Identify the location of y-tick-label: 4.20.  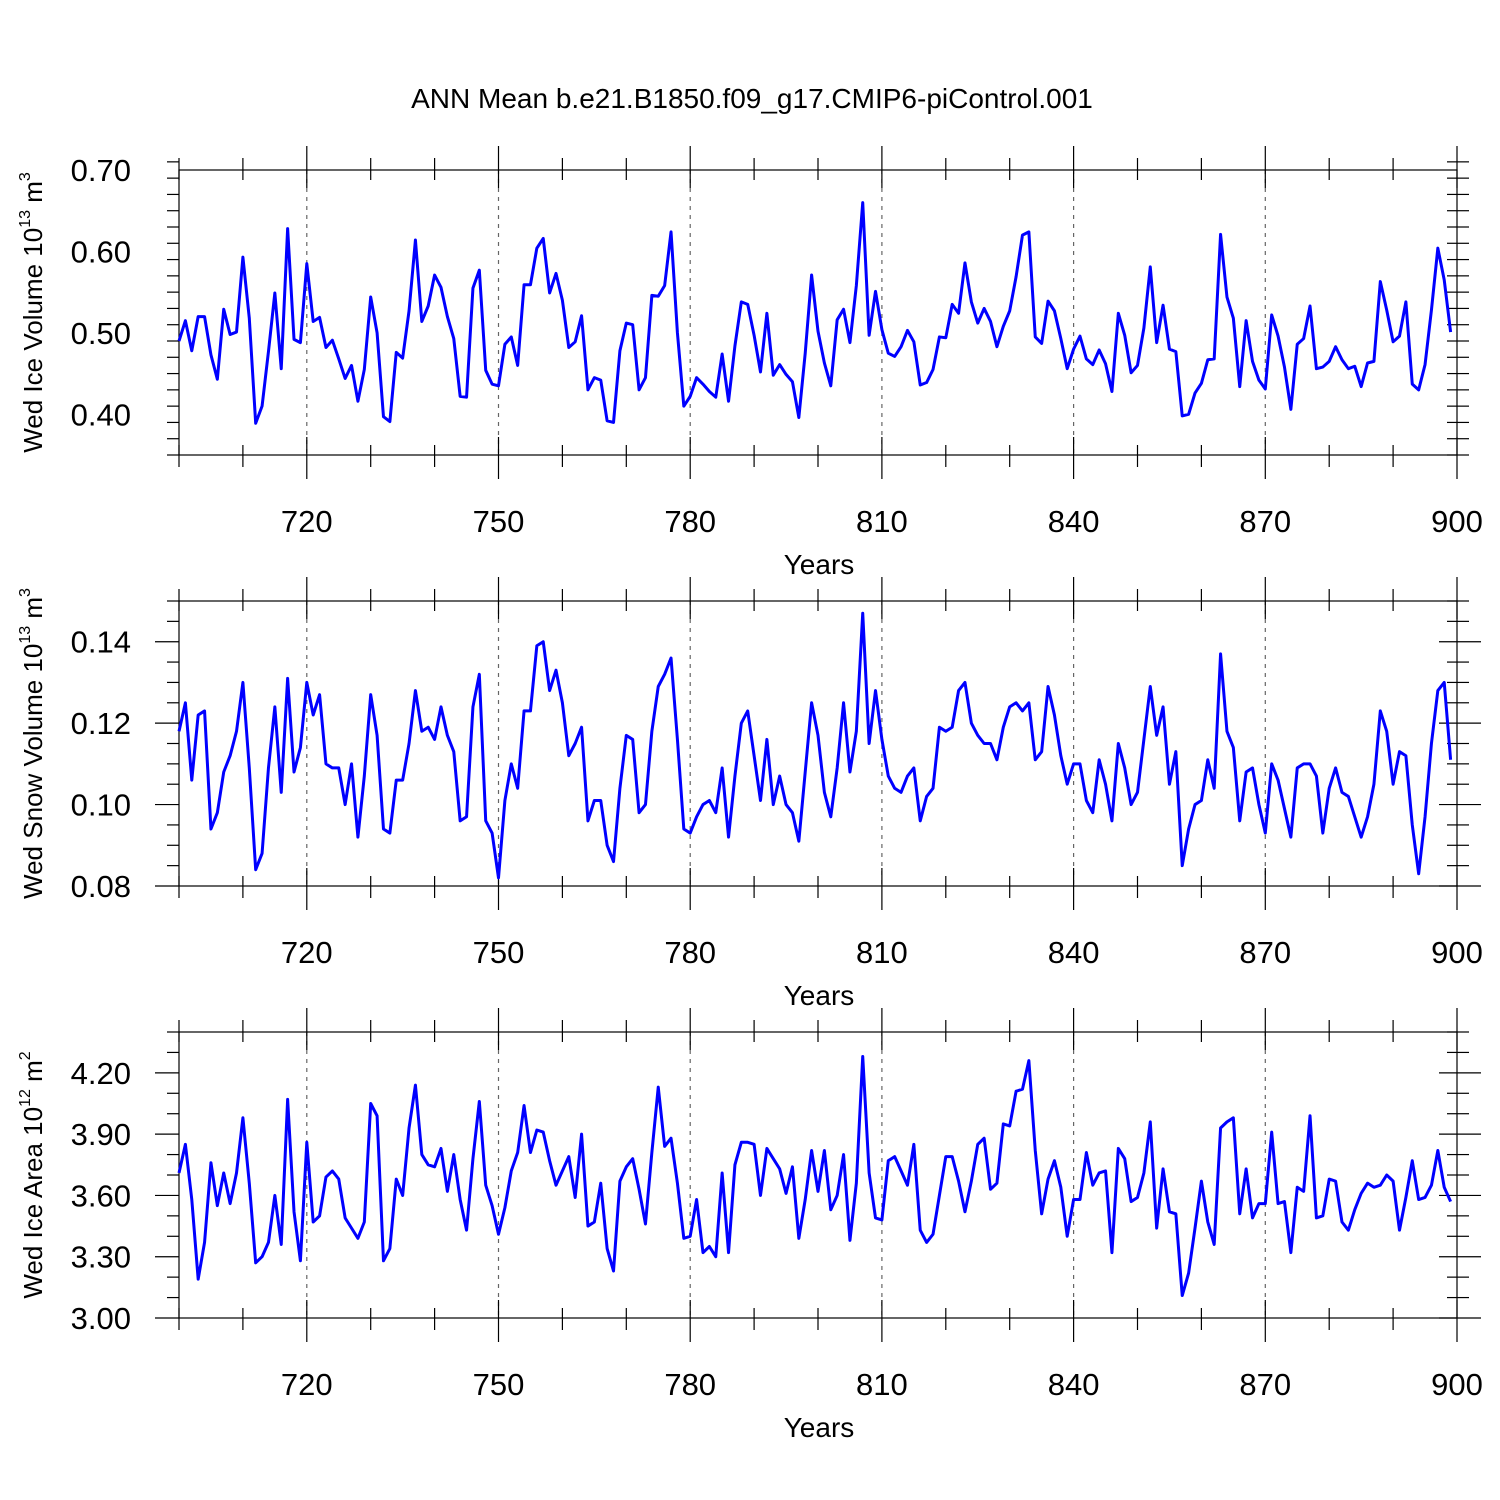
(101, 1073).